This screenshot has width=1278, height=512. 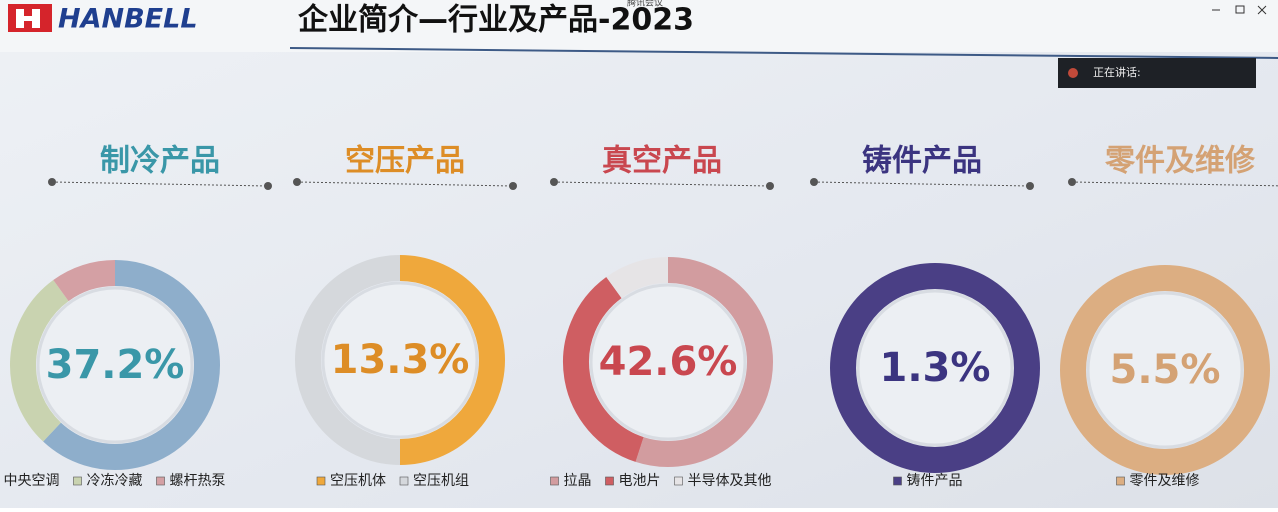 I want to click on legend-item: 空压机体, so click(x=351, y=481).